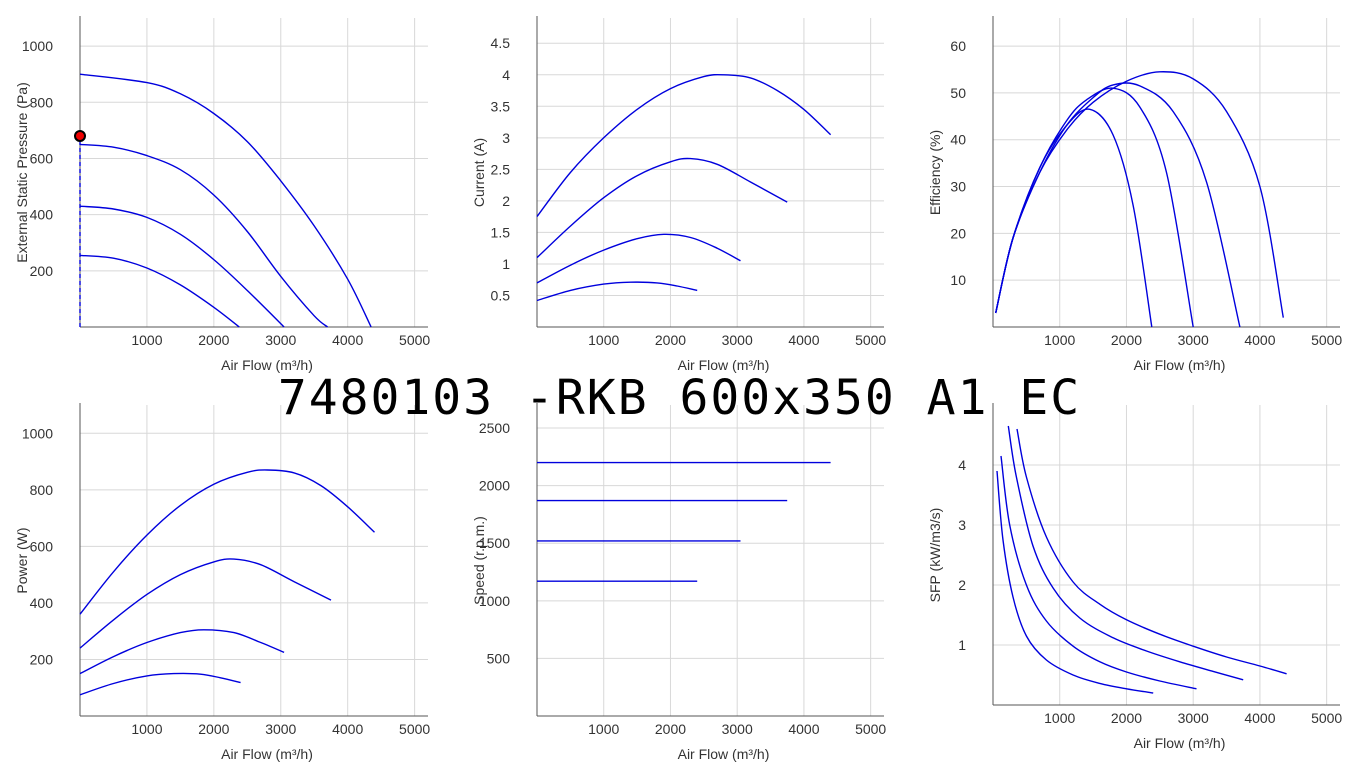 The width and height of the screenshot is (1359, 783). Describe the element at coordinates (479, 560) in the screenshot. I see `speed-y-axis-label: Speed (r.p.m.)` at that location.